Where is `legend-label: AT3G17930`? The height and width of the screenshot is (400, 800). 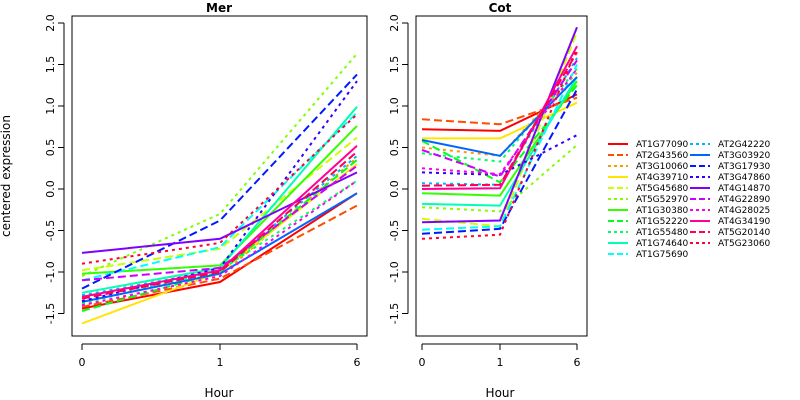 legend-label: AT3G17930 is located at coordinates (744, 167).